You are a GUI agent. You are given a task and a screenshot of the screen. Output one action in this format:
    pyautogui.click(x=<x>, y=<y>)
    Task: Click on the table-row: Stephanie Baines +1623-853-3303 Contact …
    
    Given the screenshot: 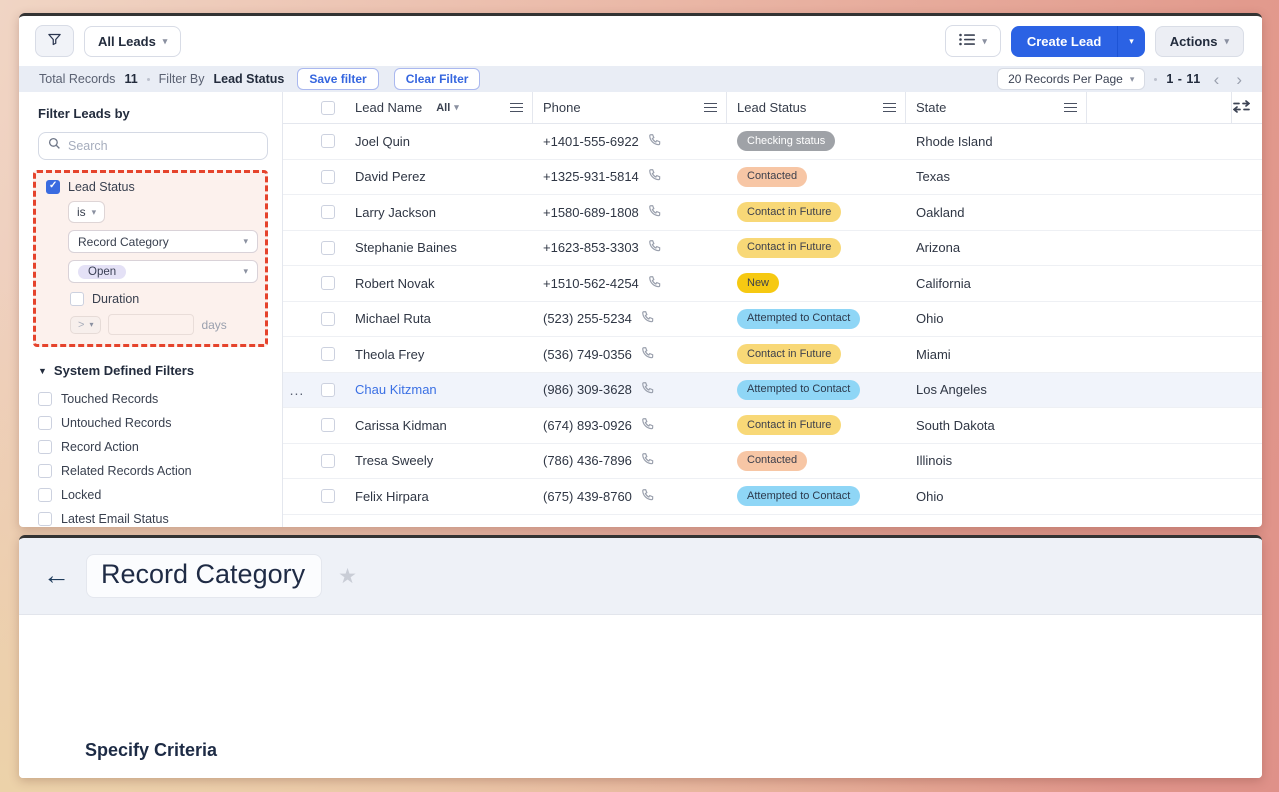 What is the action you would take?
    pyautogui.click(x=772, y=248)
    